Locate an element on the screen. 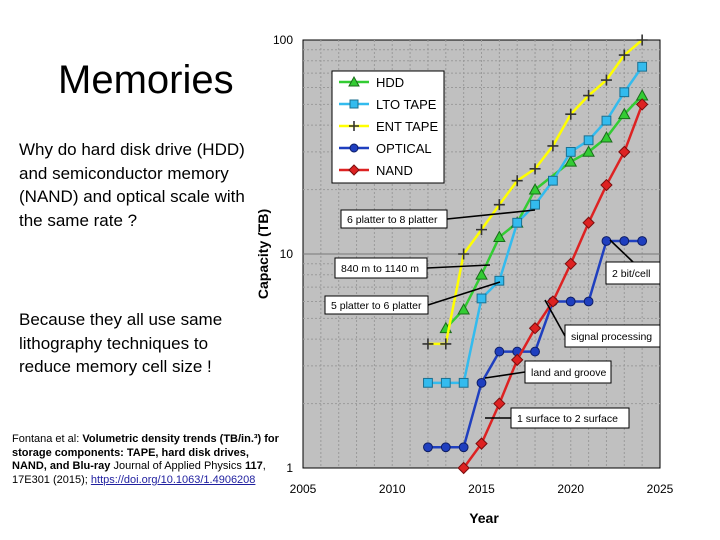  citation-rest: , 17E301 (2015); is located at coordinates (139, 473).